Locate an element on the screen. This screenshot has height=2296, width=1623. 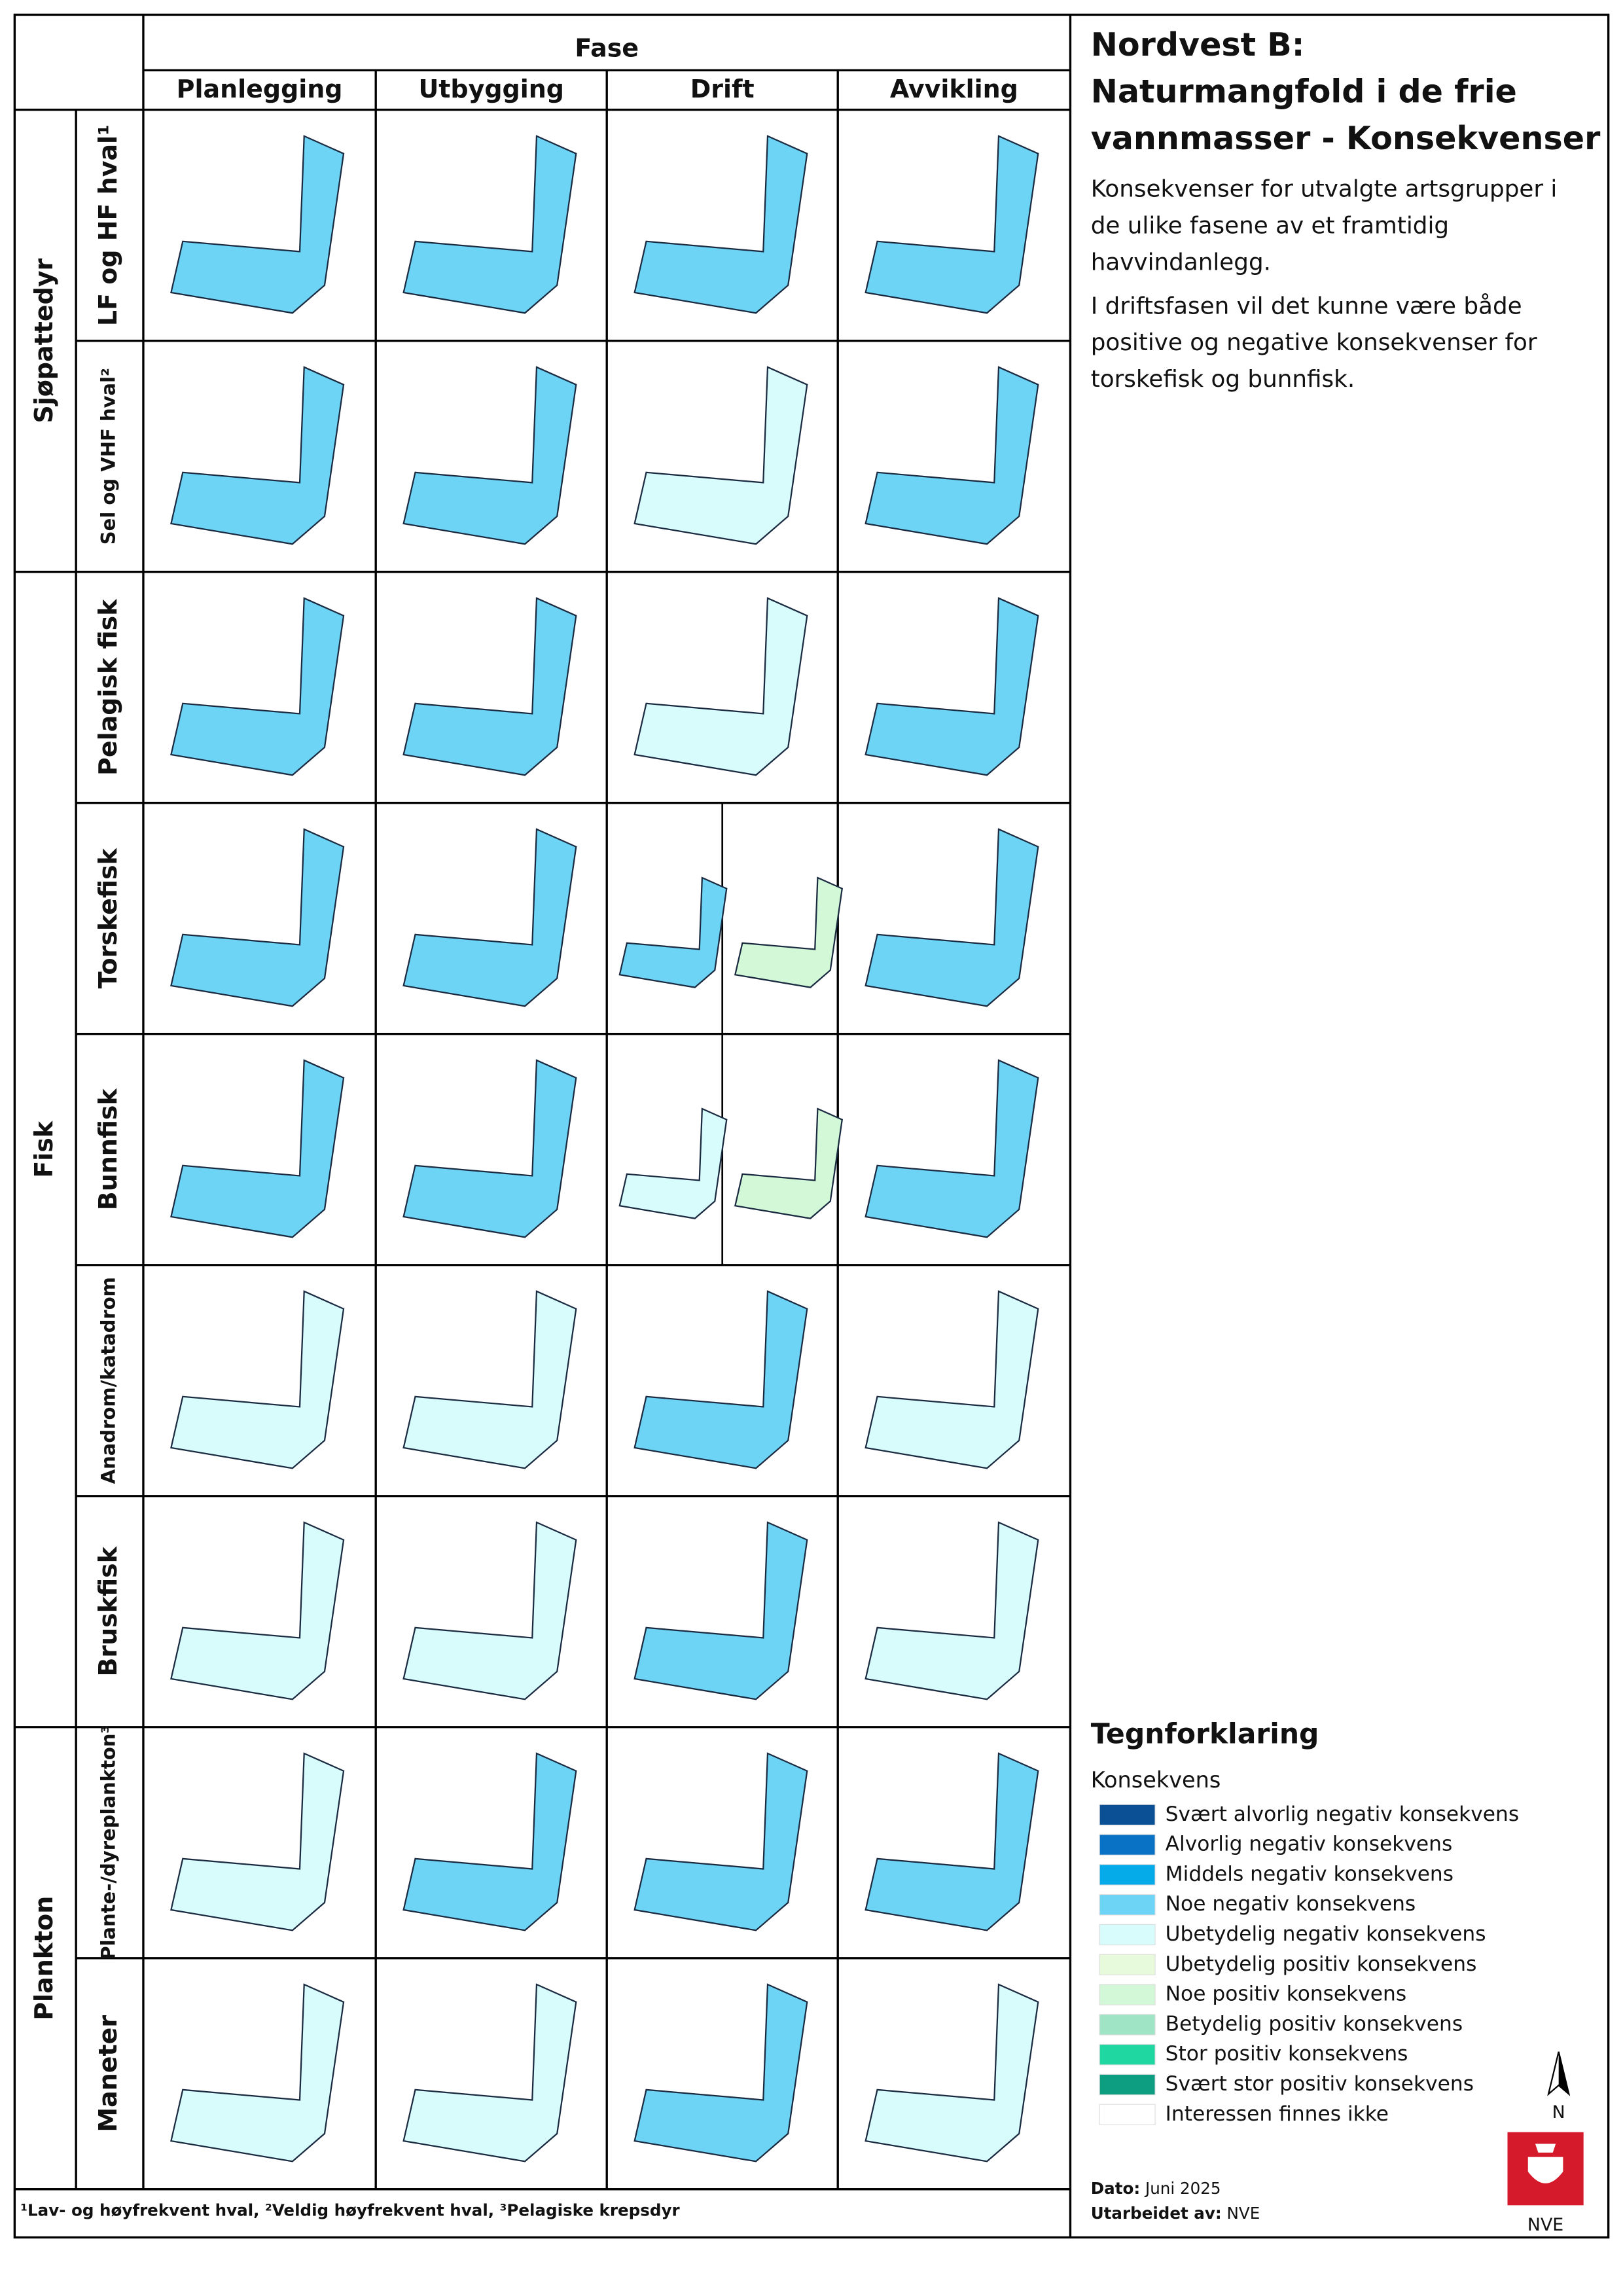
row-label: Plante-/dyreplankton³ is located at coordinates (109, 1842).